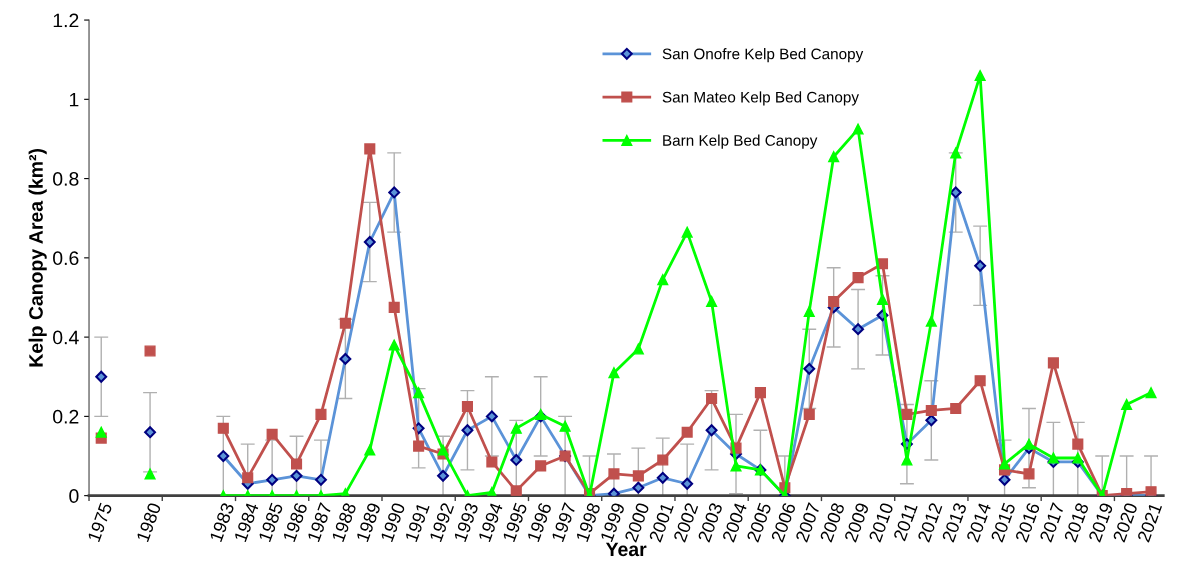 This screenshot has height=573, width=1187. What do you see at coordinates (588, 522) in the screenshot?
I see `x-tick-label: 1998` at bounding box center [588, 522].